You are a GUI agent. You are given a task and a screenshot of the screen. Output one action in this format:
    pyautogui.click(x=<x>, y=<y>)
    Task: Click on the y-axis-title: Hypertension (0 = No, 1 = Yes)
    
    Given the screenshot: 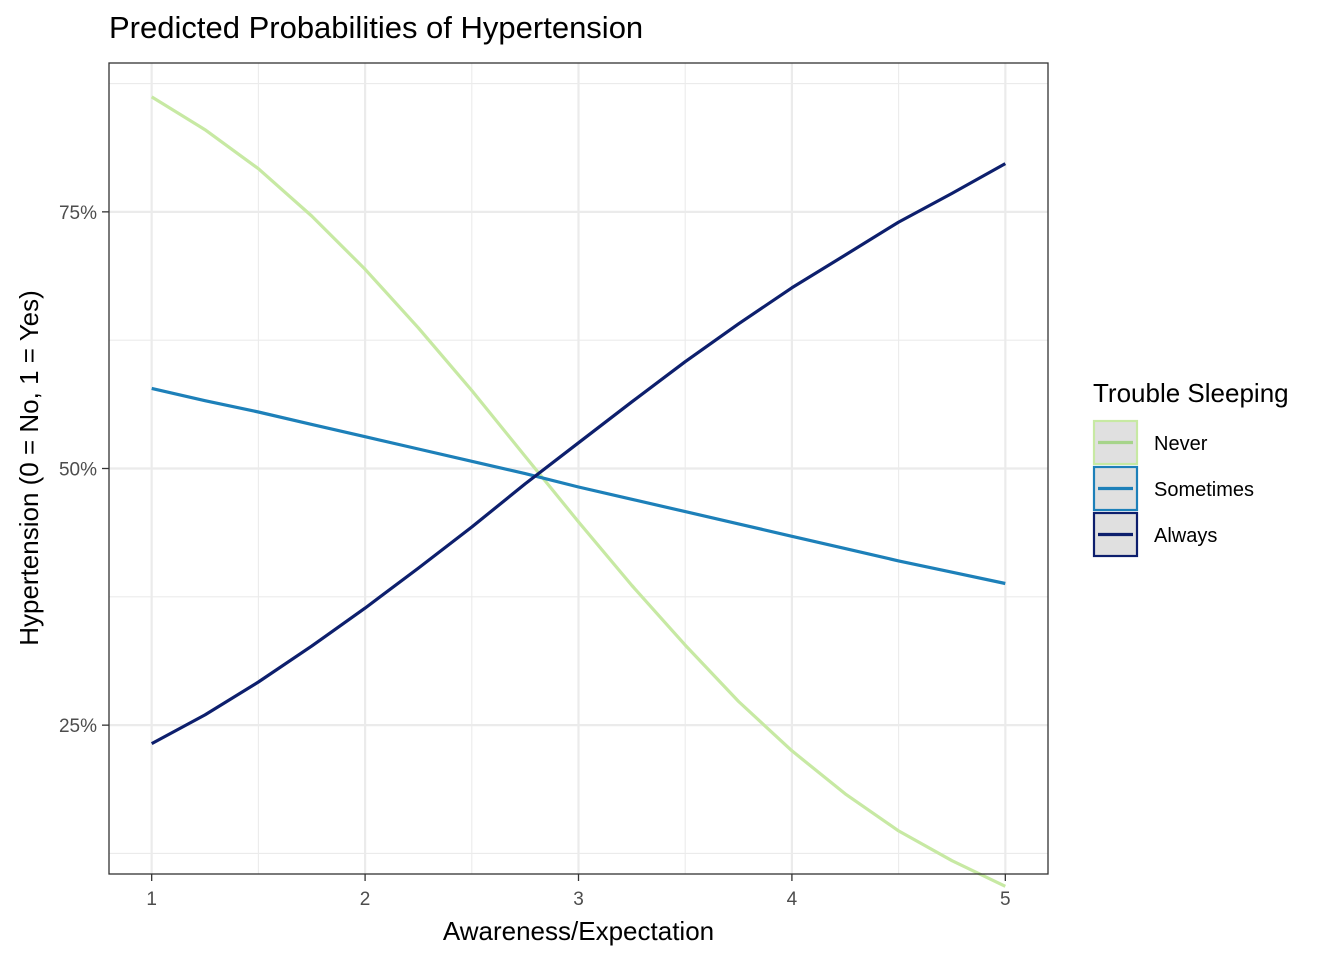 What is the action you would take?
    pyautogui.click(x=29, y=468)
    